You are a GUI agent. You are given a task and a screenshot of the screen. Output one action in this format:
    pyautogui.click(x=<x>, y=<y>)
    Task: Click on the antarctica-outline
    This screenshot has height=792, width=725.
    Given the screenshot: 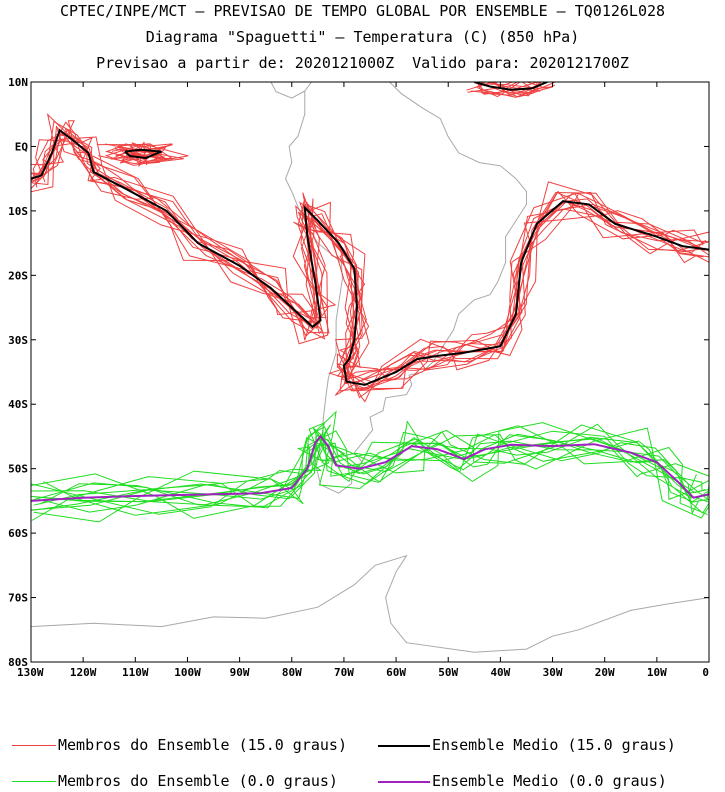 What is the action you would take?
    pyautogui.click(x=370, y=603)
    